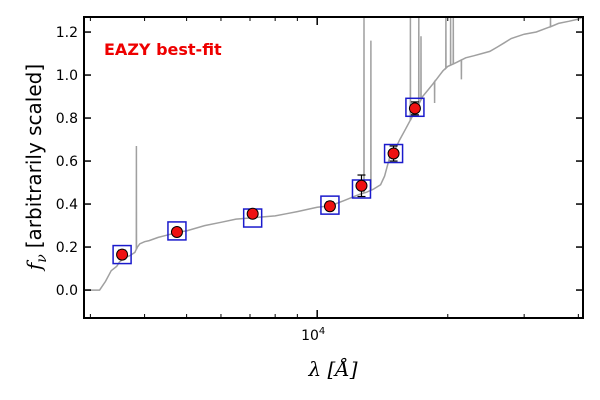  What do you see at coordinates (67, 162) in the screenshot?
I see `y-tick-label-3: 0.6` at bounding box center [67, 162].